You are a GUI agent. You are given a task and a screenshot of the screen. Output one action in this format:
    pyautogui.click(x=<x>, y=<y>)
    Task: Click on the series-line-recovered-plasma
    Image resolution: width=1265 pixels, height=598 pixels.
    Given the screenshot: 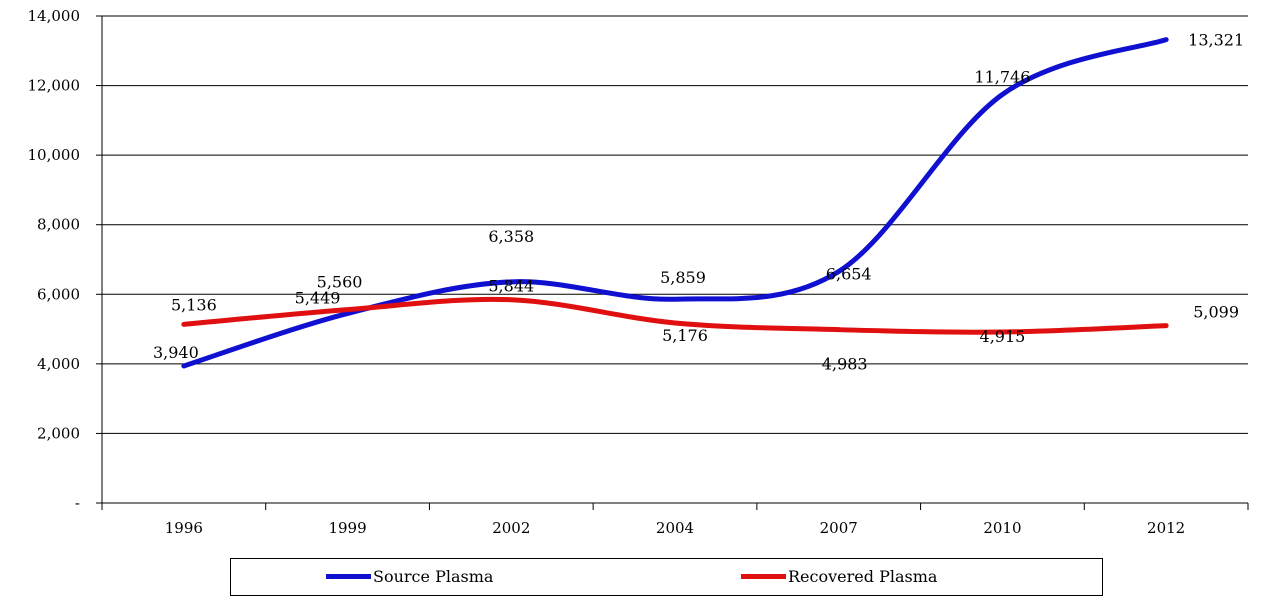 What is the action you would take?
    pyautogui.click(x=675, y=315)
    